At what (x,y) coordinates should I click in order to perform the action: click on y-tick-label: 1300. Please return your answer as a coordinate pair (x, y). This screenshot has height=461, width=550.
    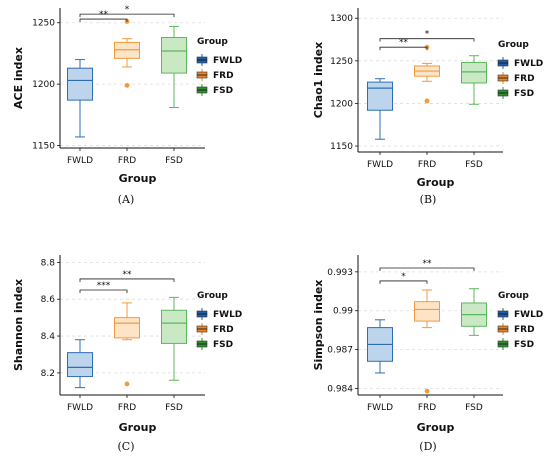
    Looking at the image, I should click on (341, 19).